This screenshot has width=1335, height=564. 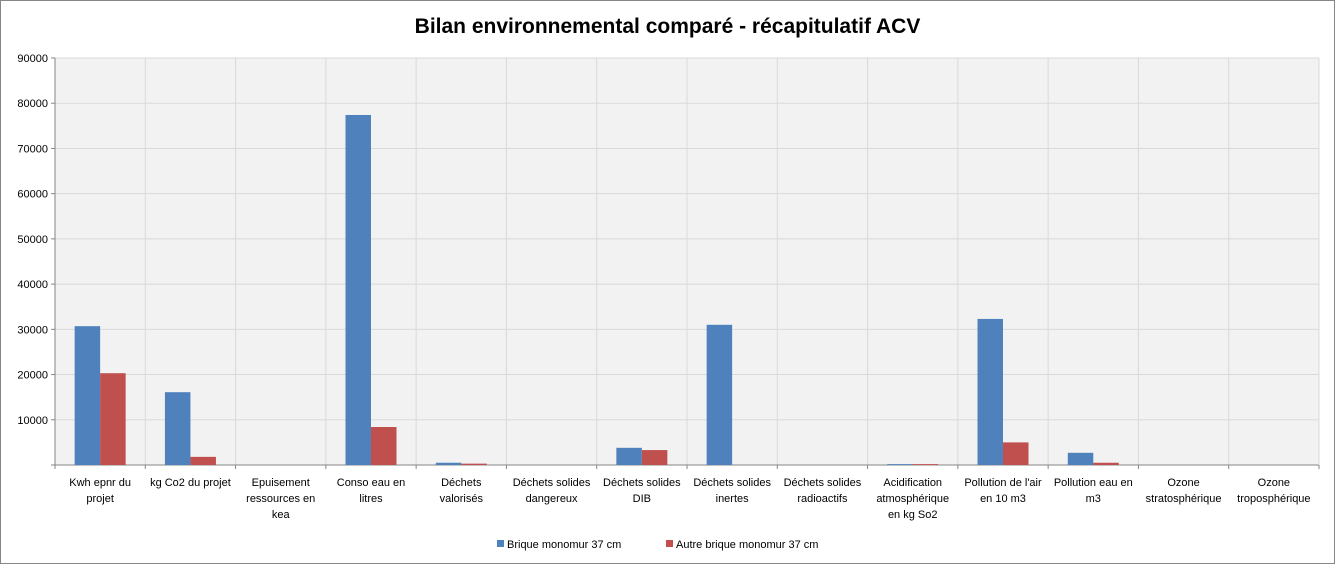 What do you see at coordinates (190, 483) in the screenshot?
I see `x-category-label: kg Co2 du projet` at bounding box center [190, 483].